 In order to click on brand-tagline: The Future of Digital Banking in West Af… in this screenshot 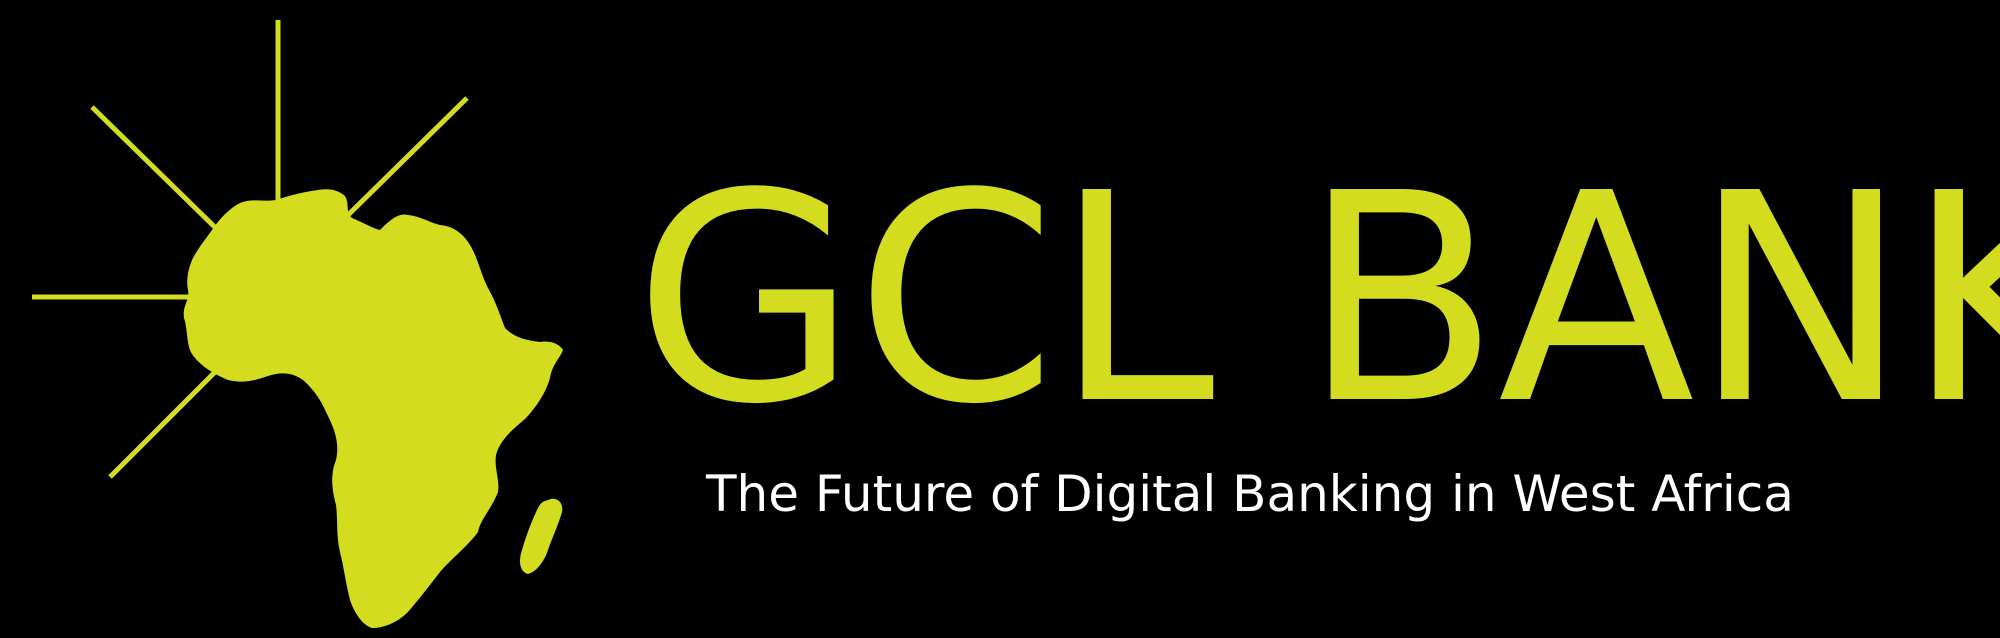, I will do `click(1250, 494)`.